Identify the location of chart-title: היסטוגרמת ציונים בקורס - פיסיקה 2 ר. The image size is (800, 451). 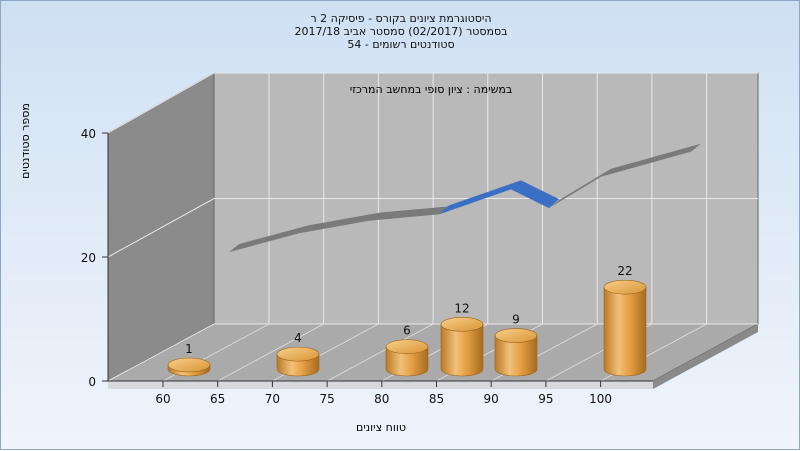
(401, 18).